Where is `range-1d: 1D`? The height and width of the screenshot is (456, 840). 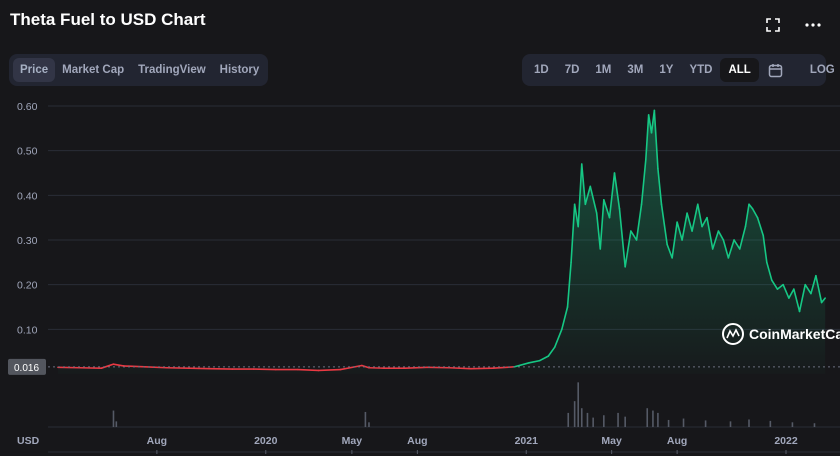
range-1d: 1D is located at coordinates (541, 70).